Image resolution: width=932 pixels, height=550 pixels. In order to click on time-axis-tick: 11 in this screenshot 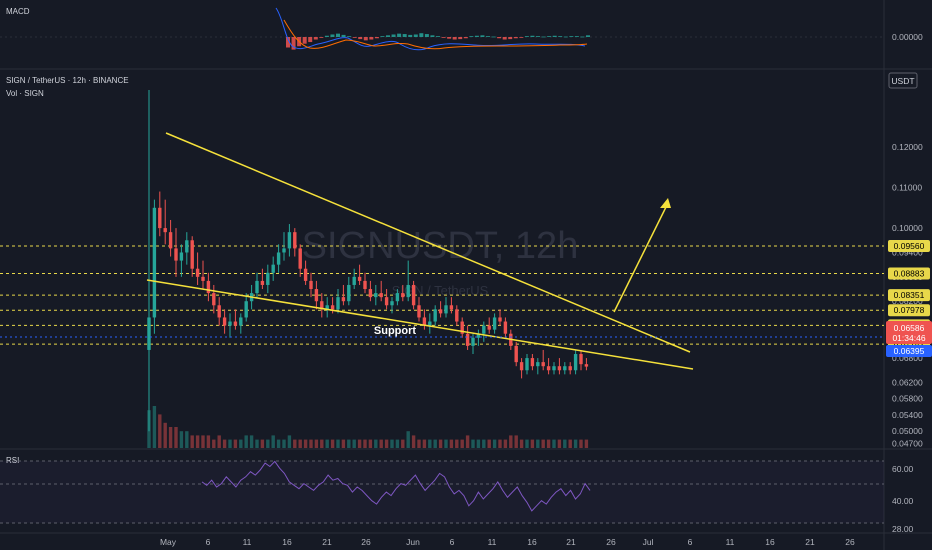, I will do `click(492, 542)`.